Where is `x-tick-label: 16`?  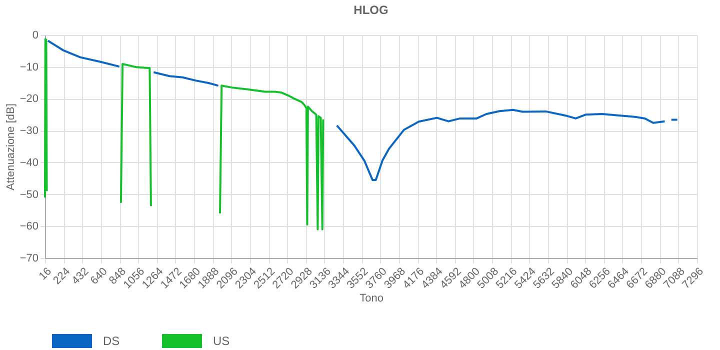 x-tick-label: 16 is located at coordinates (45, 274).